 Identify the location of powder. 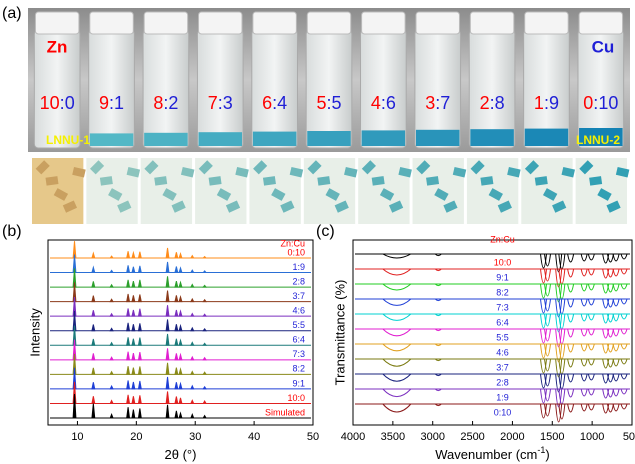
(437, 137).